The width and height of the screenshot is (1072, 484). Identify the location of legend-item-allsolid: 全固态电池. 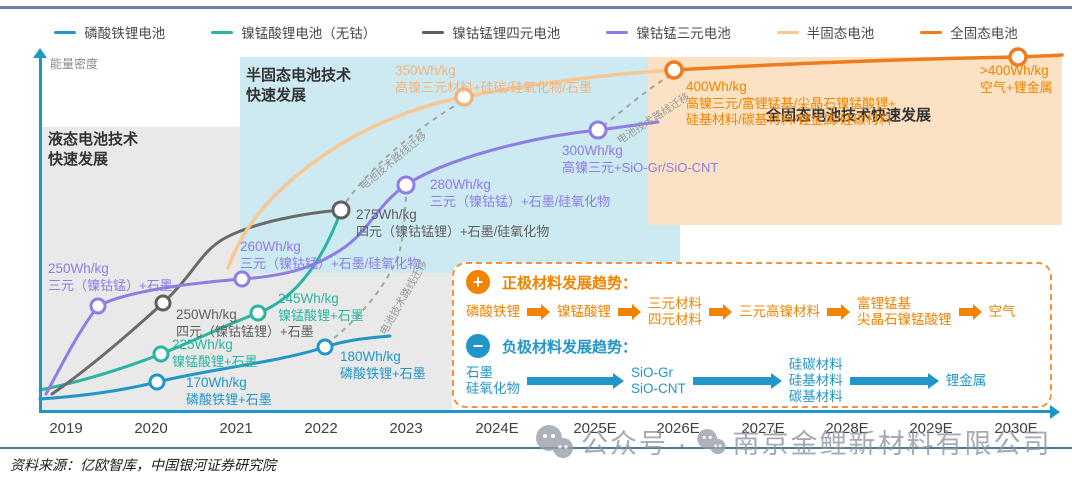
(969, 32).